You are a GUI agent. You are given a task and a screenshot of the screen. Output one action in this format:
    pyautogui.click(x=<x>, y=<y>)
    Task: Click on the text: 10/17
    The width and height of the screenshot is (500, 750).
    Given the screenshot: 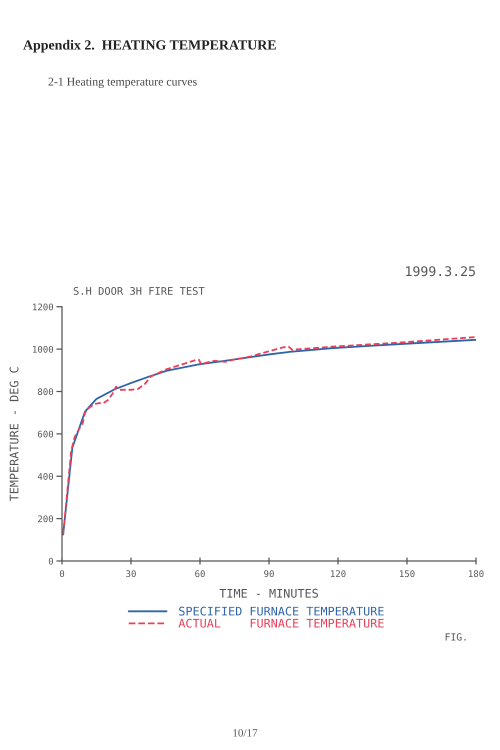 What is the action you would take?
    pyautogui.click(x=245, y=733)
    